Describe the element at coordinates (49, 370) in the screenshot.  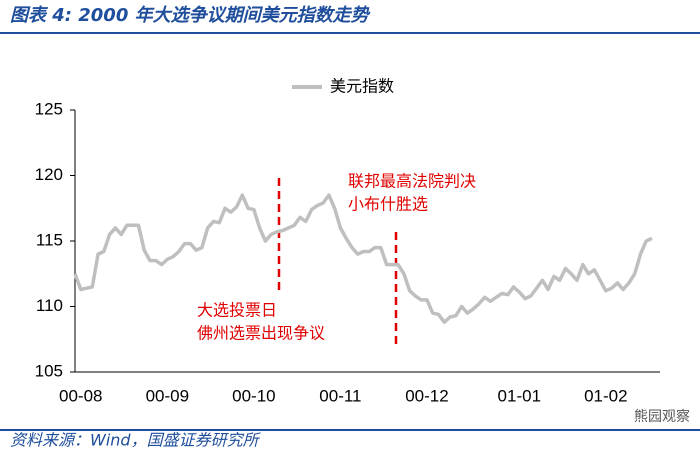
I see `y-tick-label: 105` at that location.